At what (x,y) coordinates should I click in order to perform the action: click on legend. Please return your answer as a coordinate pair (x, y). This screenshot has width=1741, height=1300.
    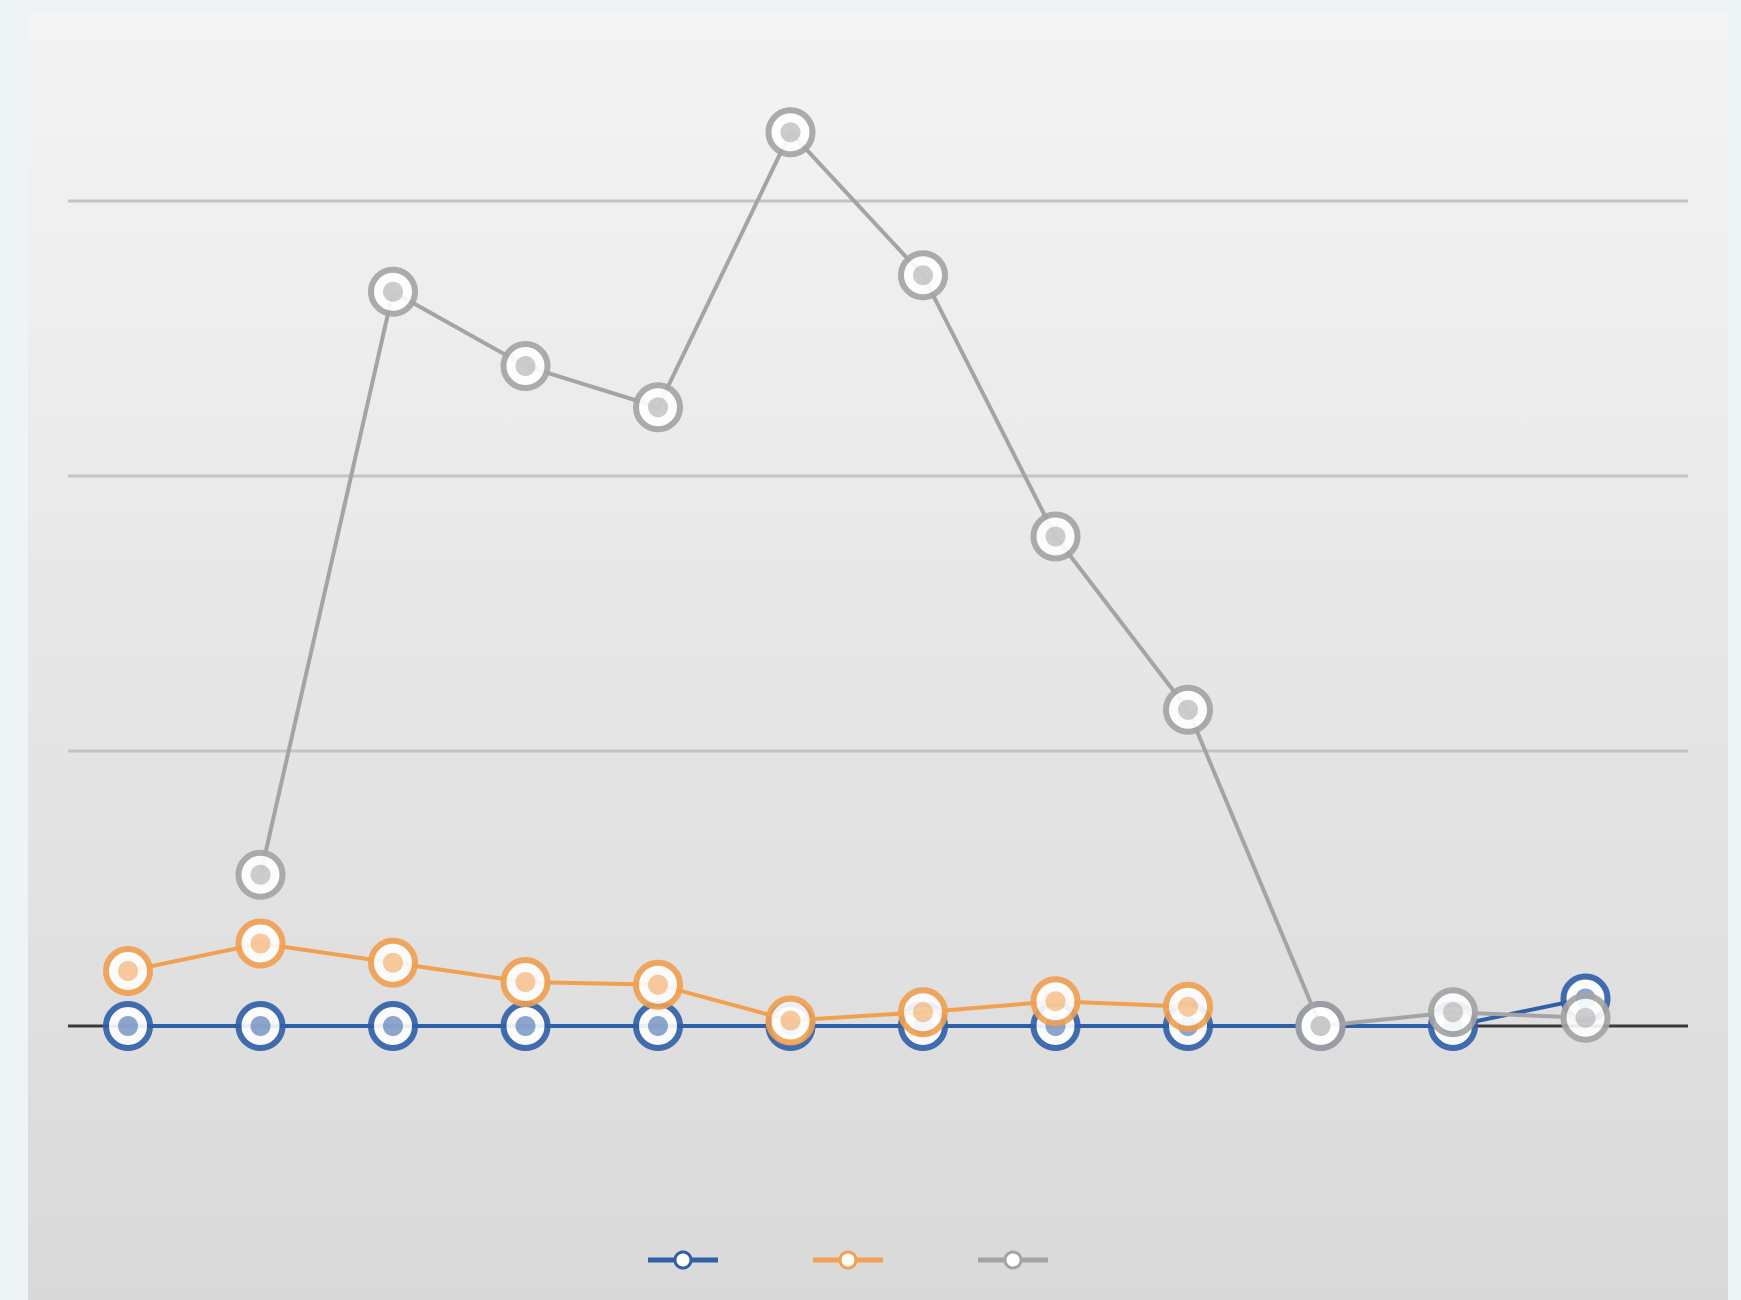
    Looking at the image, I should click on (848, 1260).